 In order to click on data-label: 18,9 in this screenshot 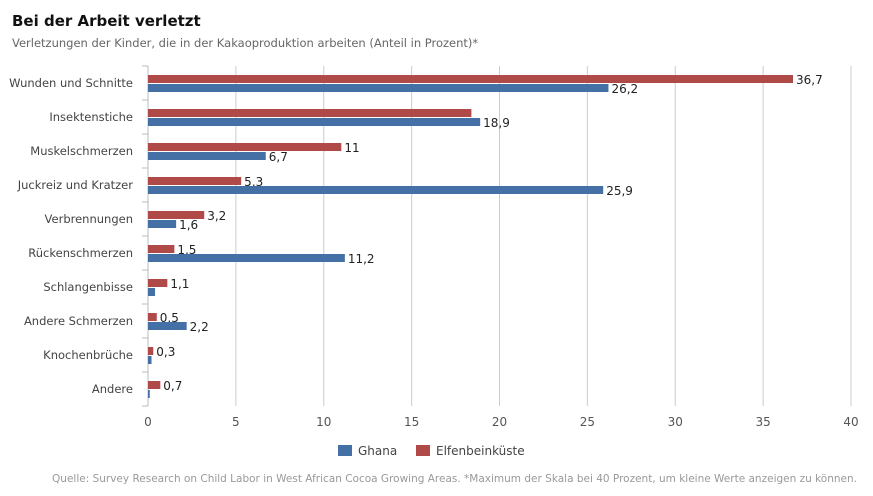, I will do `click(496, 123)`.